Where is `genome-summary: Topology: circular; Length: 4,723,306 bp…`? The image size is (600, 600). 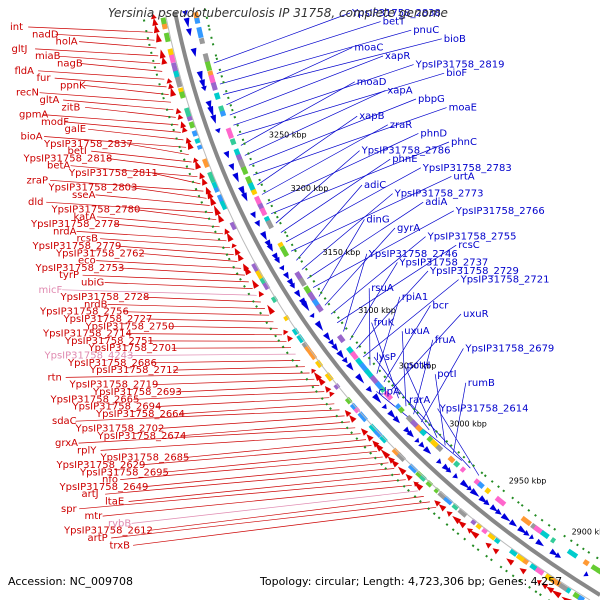 genome-summary: Topology: circular; Length: 4,723,306 bp… is located at coordinates (411, 581).